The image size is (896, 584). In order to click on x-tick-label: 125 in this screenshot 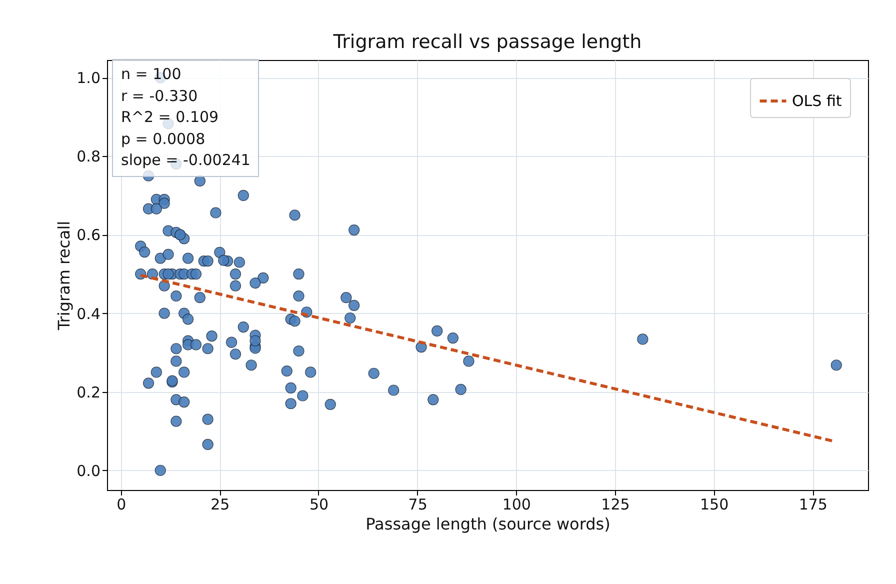, I will do `click(615, 505)`.